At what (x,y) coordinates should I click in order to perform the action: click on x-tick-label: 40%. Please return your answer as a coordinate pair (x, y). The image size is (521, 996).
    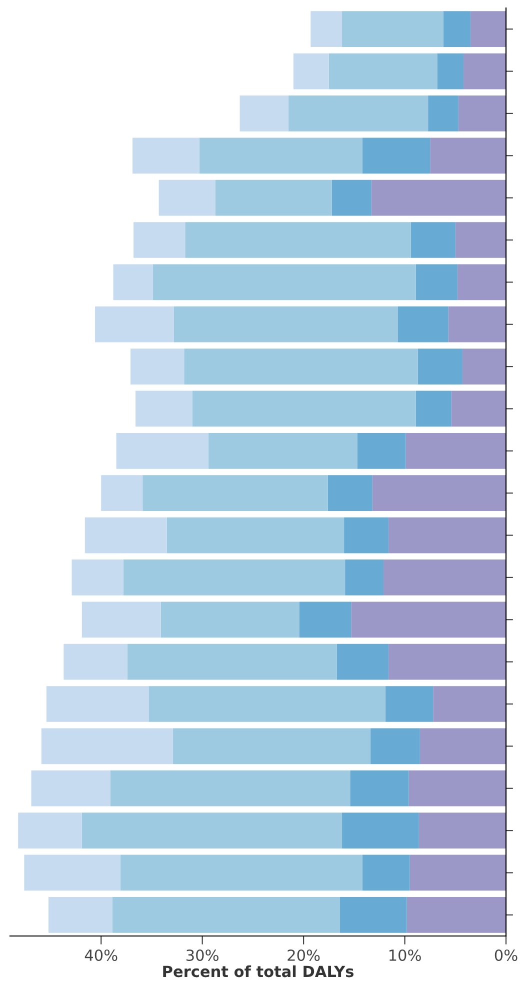
    Looking at the image, I should click on (101, 955).